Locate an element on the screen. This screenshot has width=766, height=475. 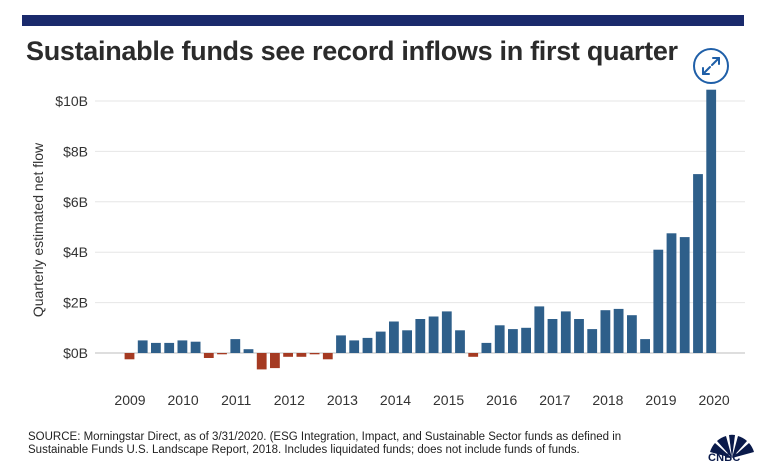
x-tick-label: 2017 is located at coordinates (554, 400).